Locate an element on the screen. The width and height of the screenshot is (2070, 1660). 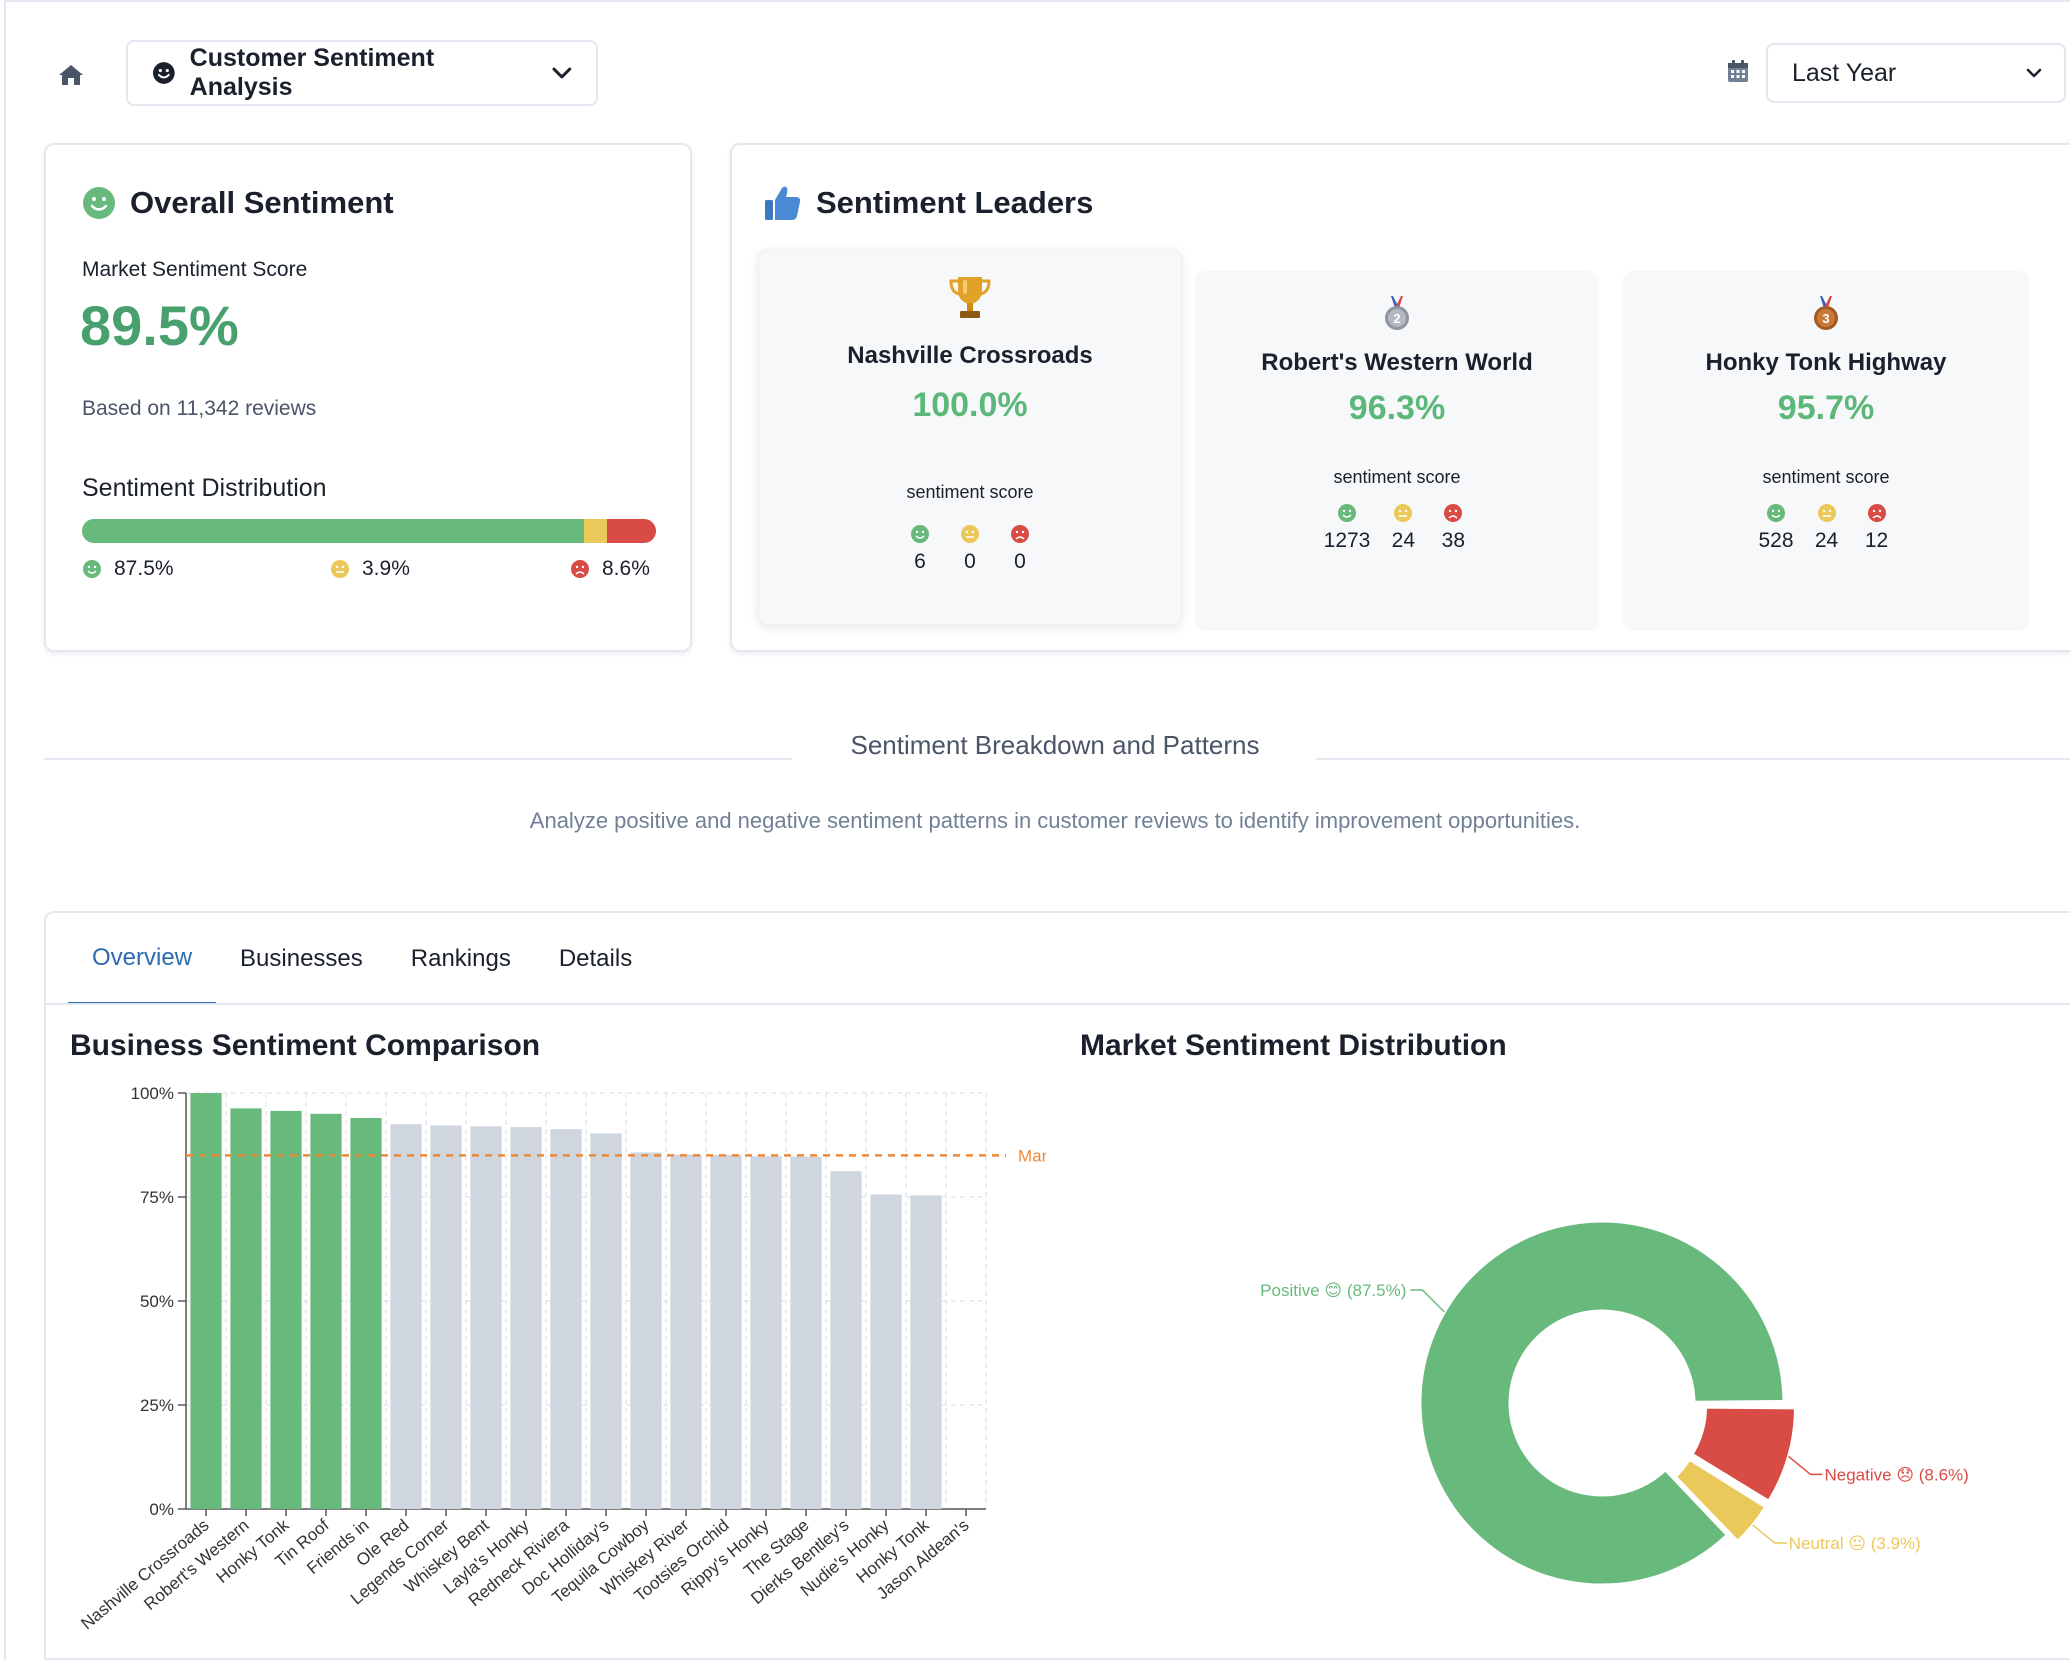
section-divider-left is located at coordinates (418, 759).